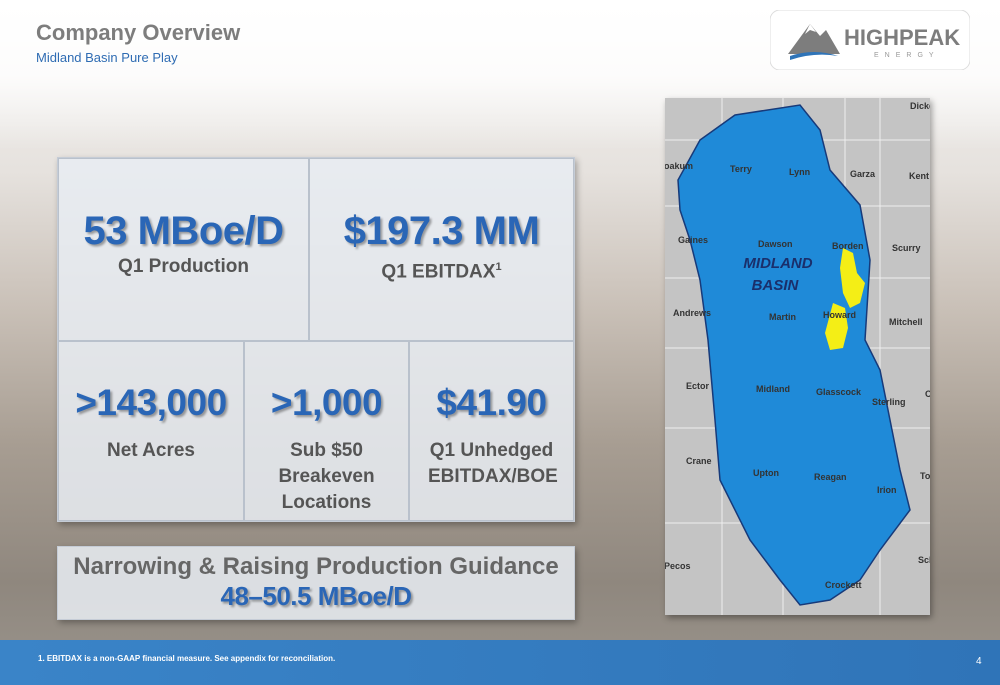 The image size is (1000, 685). I want to click on stat-label: Q1 EBITDAX, so click(438, 272).